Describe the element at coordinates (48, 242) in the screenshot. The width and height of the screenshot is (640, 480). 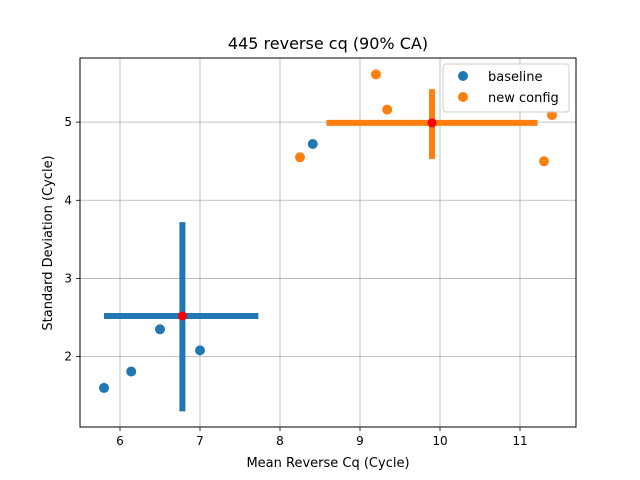
I see `y-axis-label: Standard Deviation (Cycle)` at that location.